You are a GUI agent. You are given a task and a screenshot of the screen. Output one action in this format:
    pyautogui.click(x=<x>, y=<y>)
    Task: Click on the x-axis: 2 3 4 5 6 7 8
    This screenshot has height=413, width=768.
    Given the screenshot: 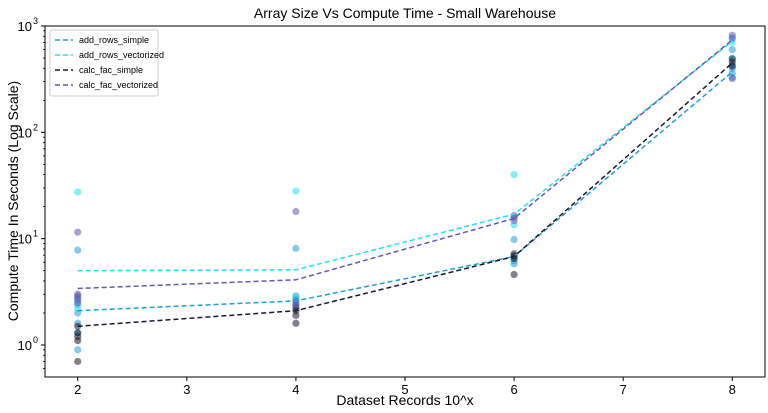 What is the action you would take?
    pyautogui.click(x=405, y=387)
    